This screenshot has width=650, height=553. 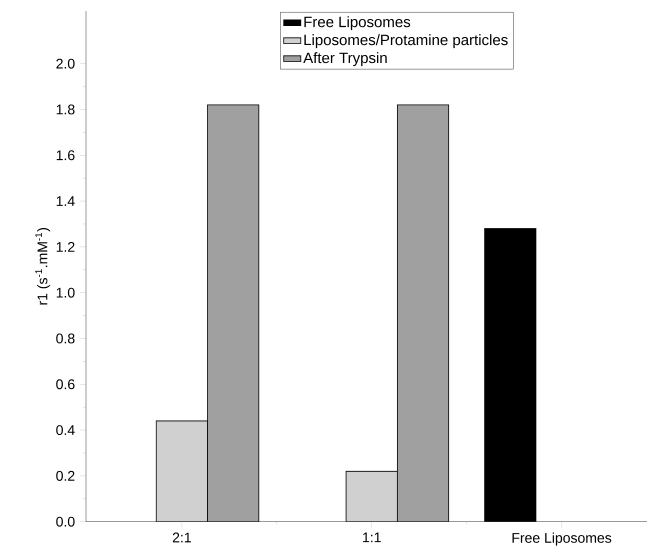 What do you see at coordinates (65, 155) in the screenshot?
I see `y-tick-label: 1.6` at bounding box center [65, 155].